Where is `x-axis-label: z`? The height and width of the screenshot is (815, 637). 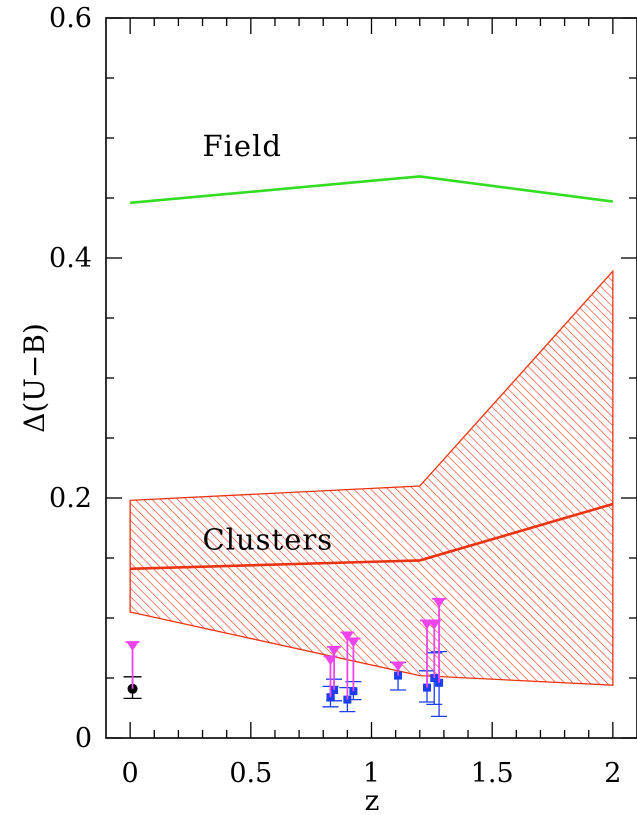 x-axis-label: z is located at coordinates (372, 799).